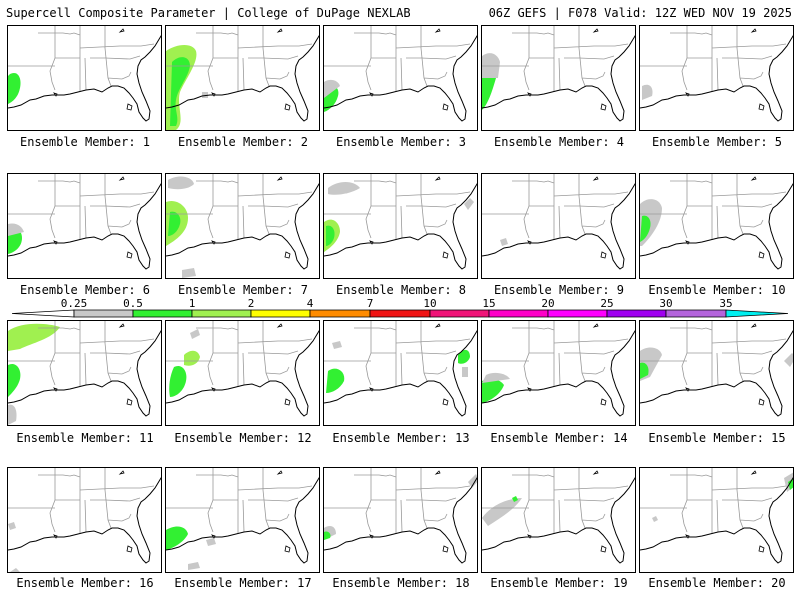 This screenshot has width=800, height=600. I want to click on member-caption: Ensemble Member: 18, so click(401, 583).